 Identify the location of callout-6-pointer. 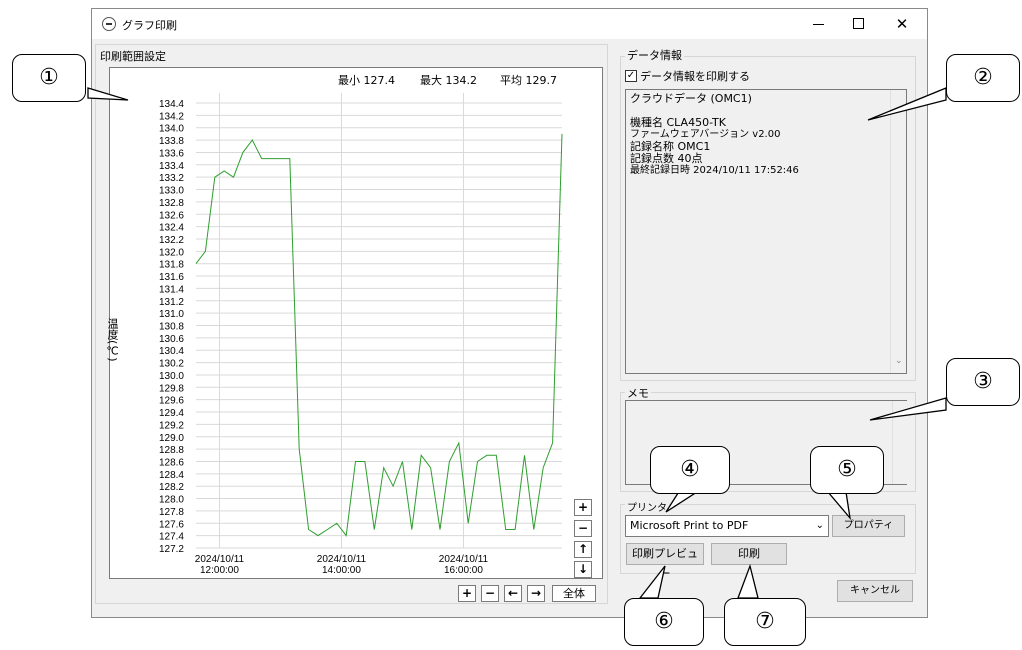
(652, 582).